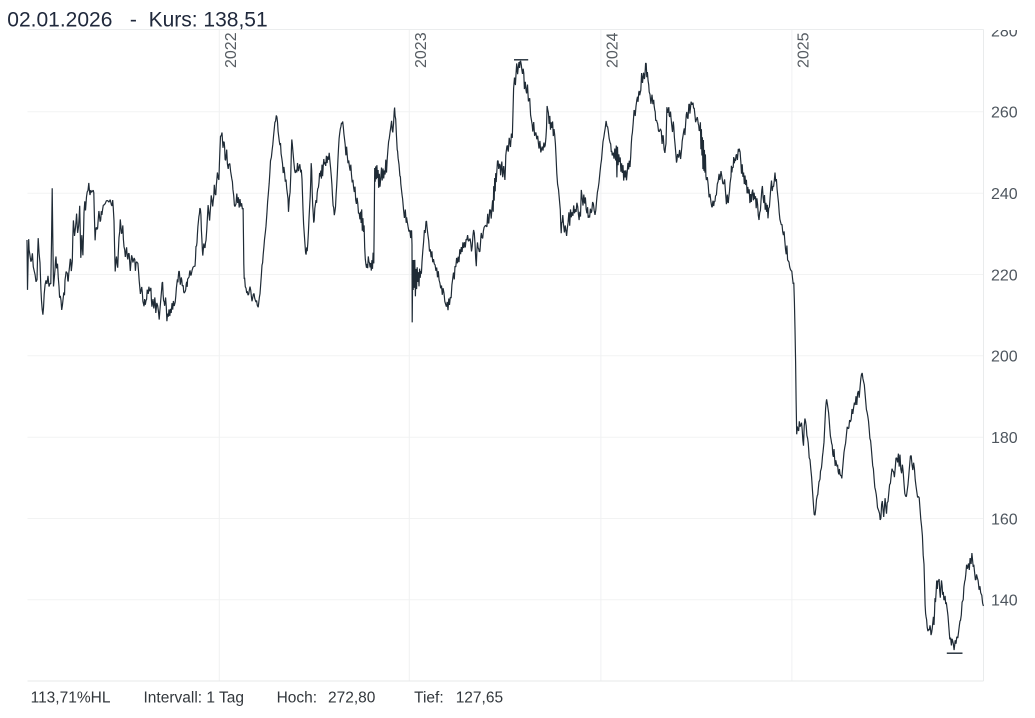 The width and height of the screenshot is (1035, 718). Describe the element at coordinates (297, 698) in the screenshot. I see `svg-text: Hoch:` at that location.